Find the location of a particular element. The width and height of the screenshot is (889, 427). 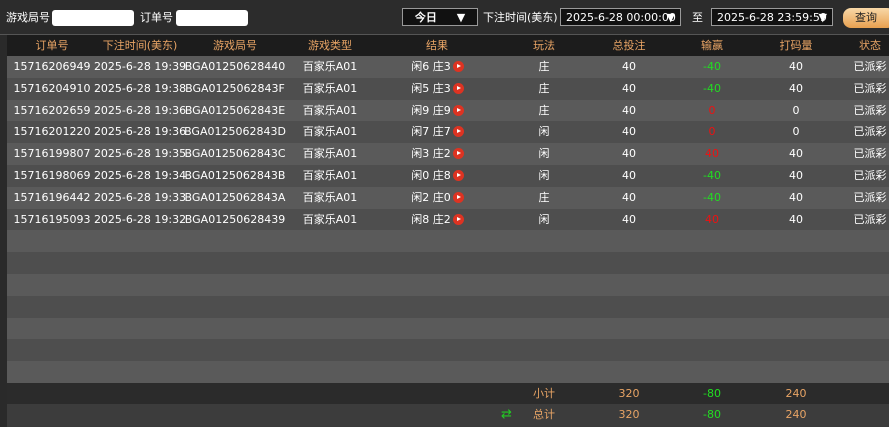

caret: ▼ is located at coordinates (822, 17).